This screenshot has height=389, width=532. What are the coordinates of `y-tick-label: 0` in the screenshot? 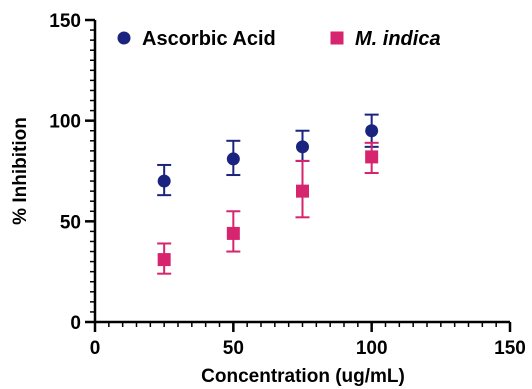 It's located at (75, 323).